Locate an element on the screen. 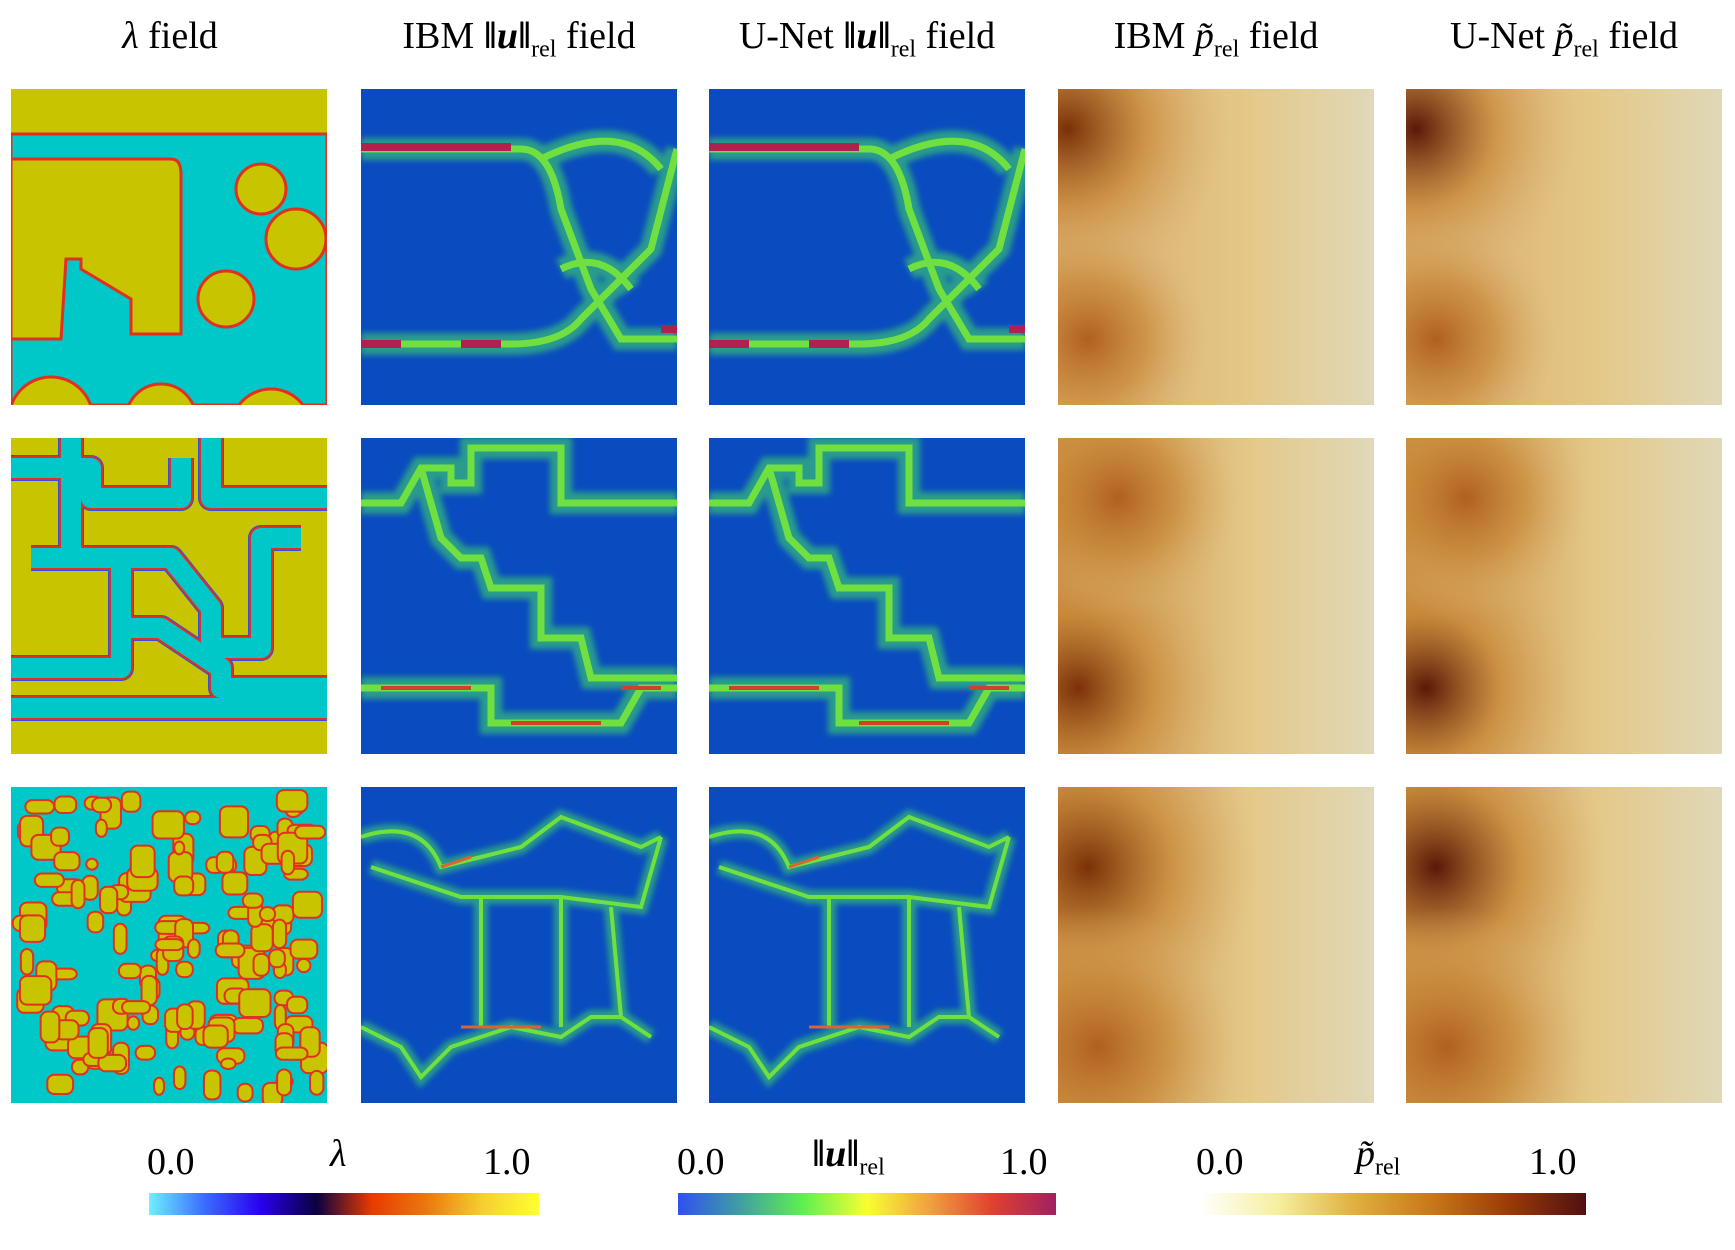  pressure-colorbar-max: 1.0 is located at coordinates (1553, 1162).